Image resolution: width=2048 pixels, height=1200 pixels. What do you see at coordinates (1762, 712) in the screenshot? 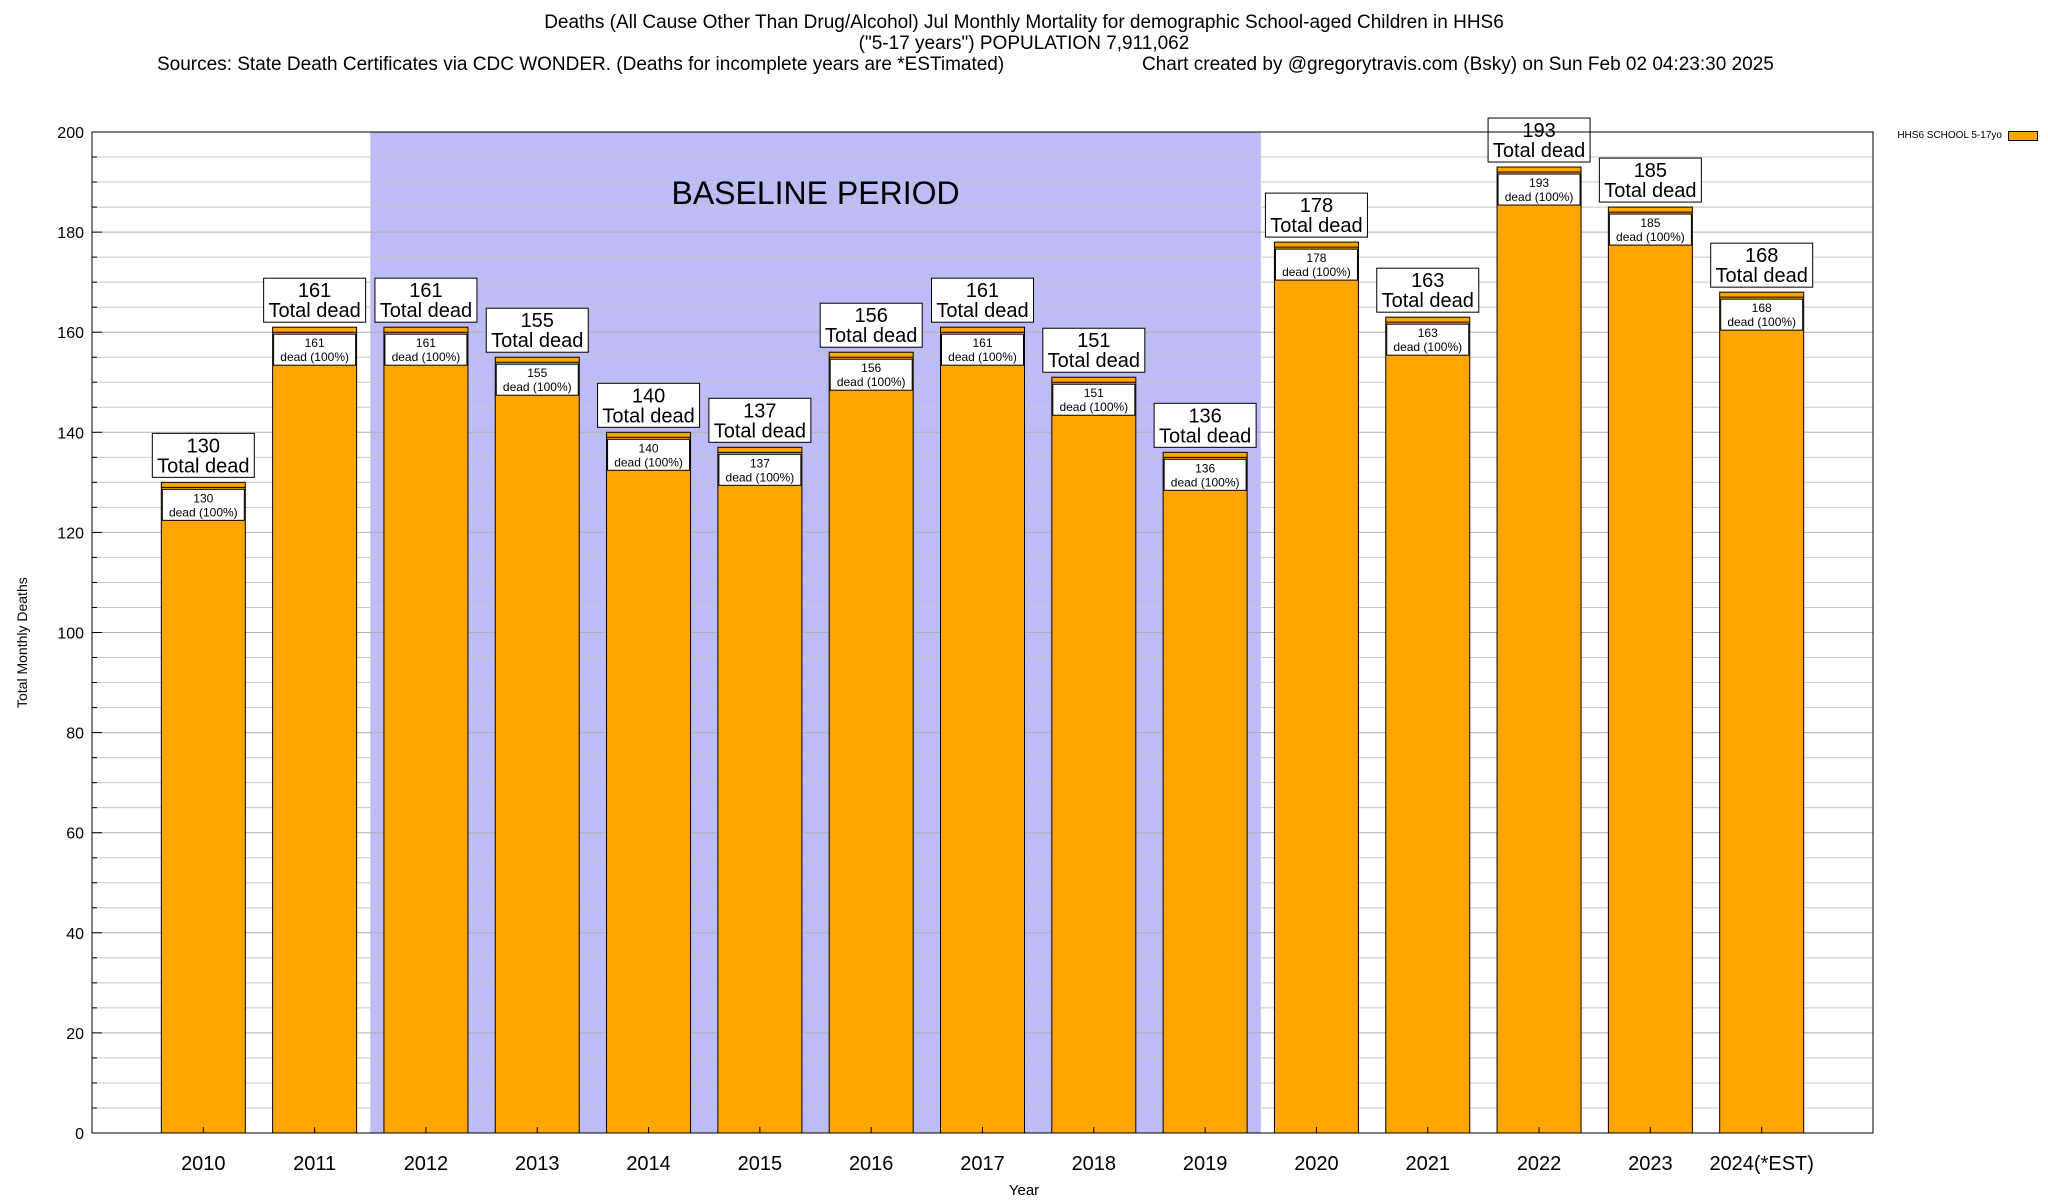
I see `bar-2024(*EST)` at bounding box center [1762, 712].